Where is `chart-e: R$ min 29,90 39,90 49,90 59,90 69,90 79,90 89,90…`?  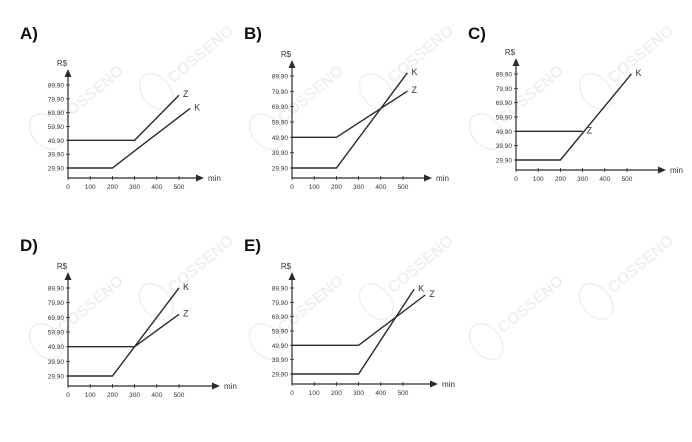 chart-e: R$ min 29,90 39,90 49,90 59,90 69,90 79,90 89,90… is located at coordinates (363, 329).